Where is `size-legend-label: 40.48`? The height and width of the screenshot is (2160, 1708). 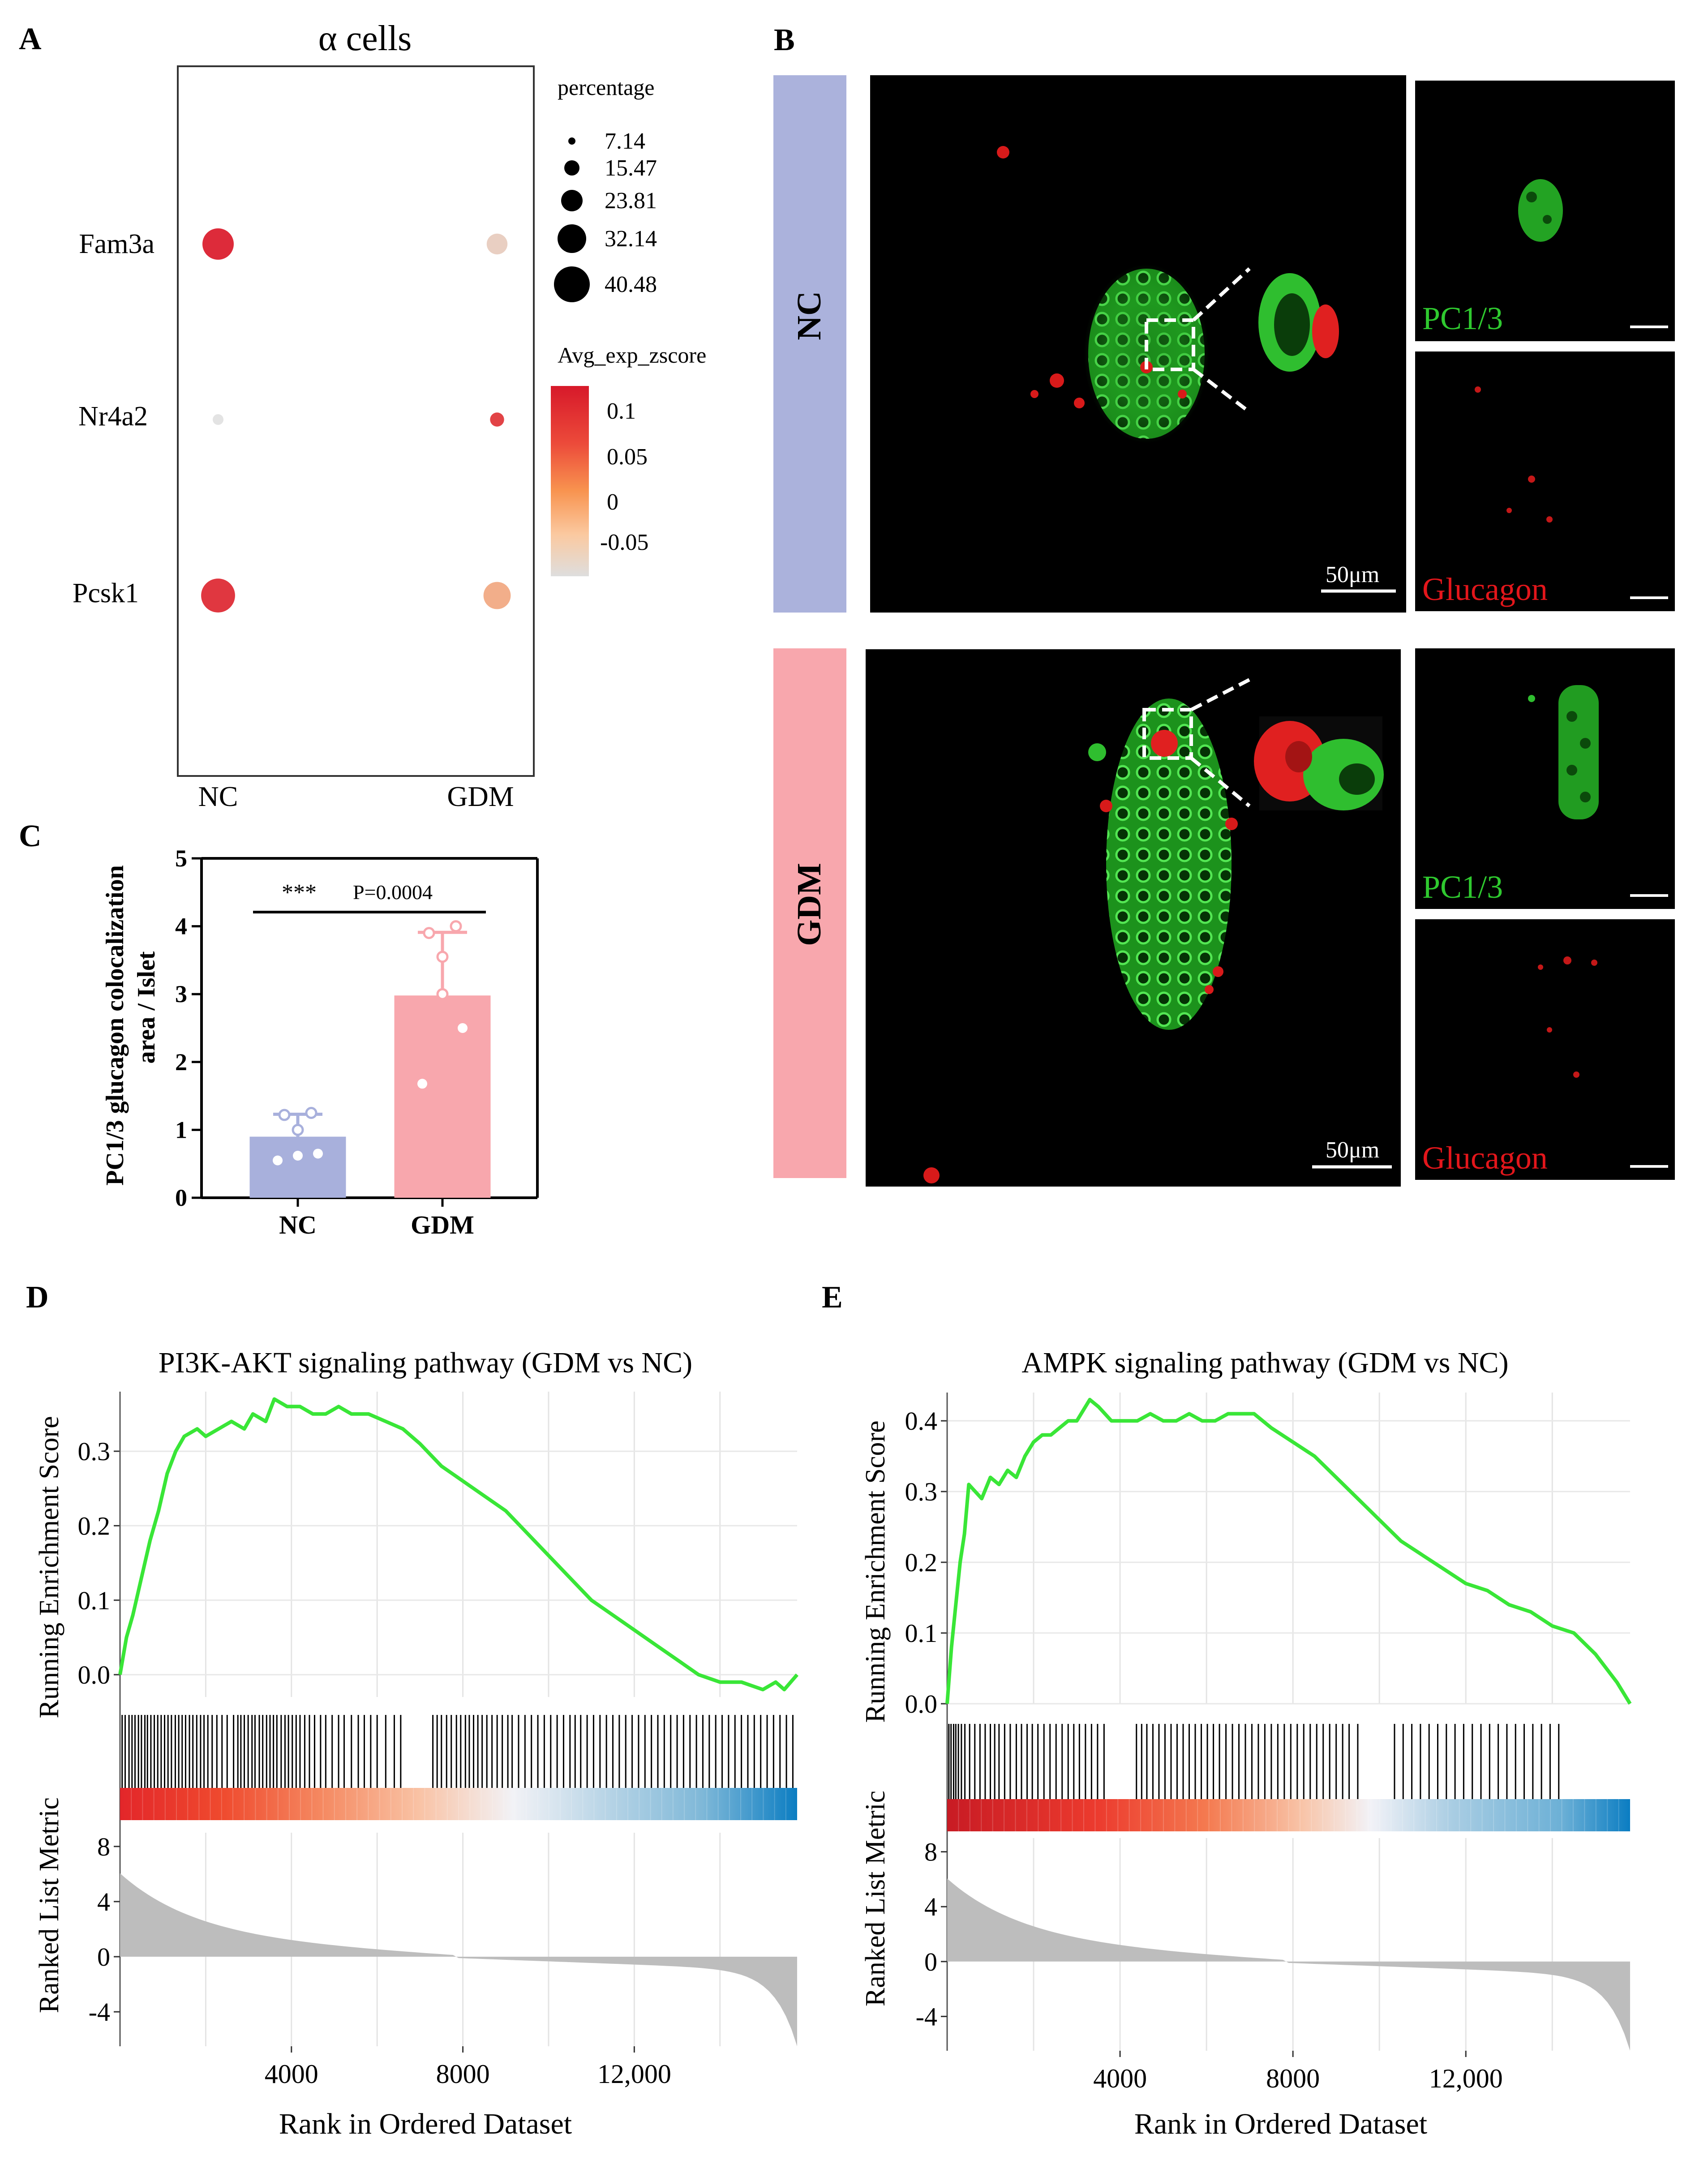
size-legend-label: 40.48 is located at coordinates (631, 284).